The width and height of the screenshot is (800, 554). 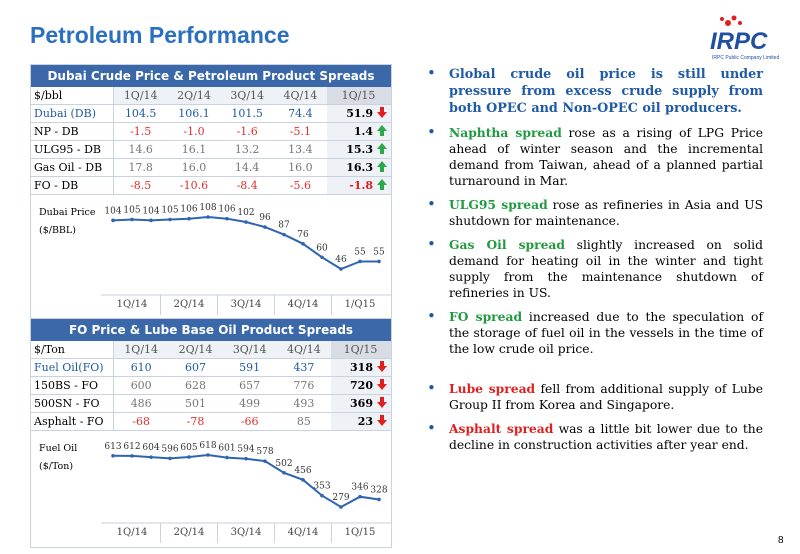 I want to click on header-cell: 1Q/14, so click(x=141, y=350).